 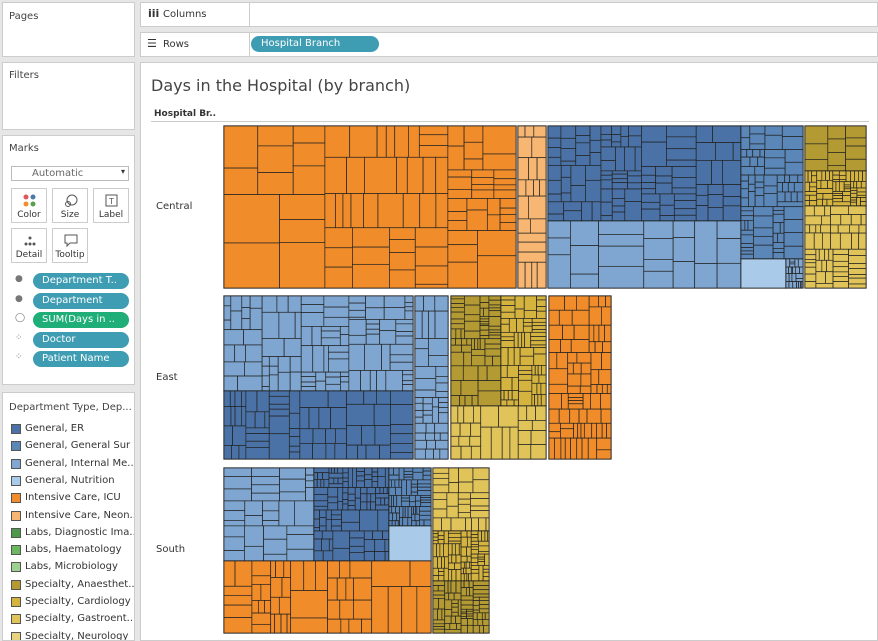 What do you see at coordinates (19, 279) in the screenshot?
I see `pill-icon: ●` at bounding box center [19, 279].